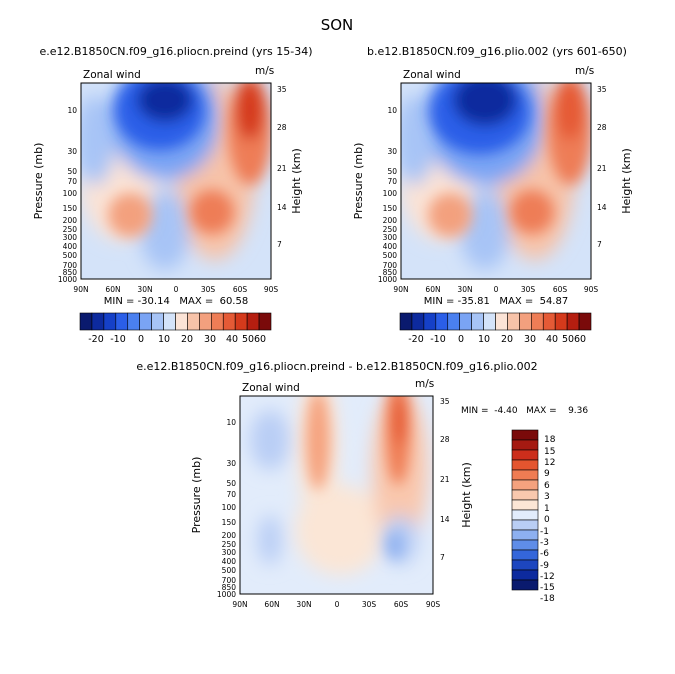 The image size is (675, 674). Describe the element at coordinates (70, 208) in the screenshot. I see `y-tick: 150` at that location.